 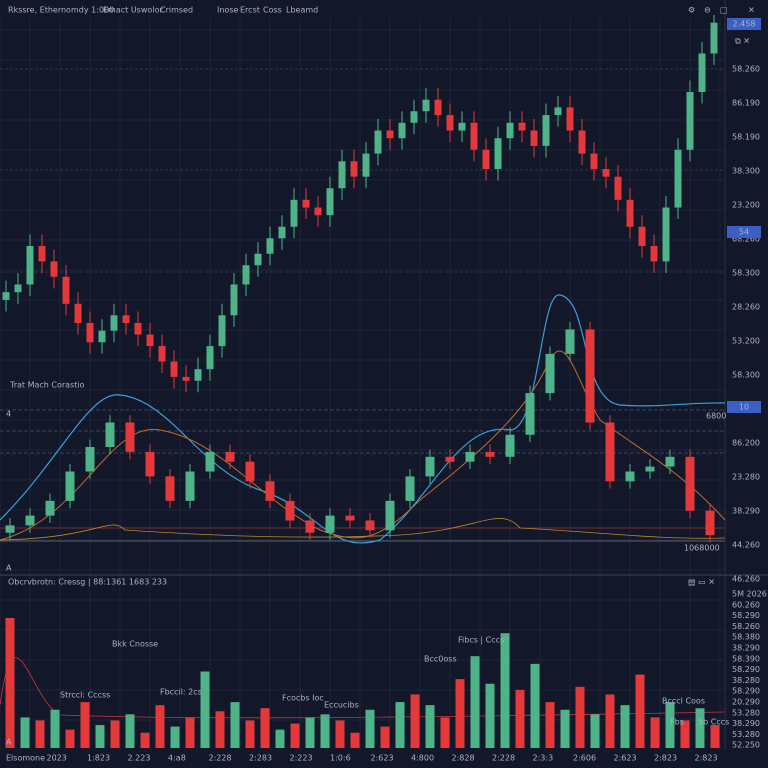 What do you see at coordinates (683, 701) in the screenshot?
I see `annotation: Bcccl Coos` at bounding box center [683, 701].